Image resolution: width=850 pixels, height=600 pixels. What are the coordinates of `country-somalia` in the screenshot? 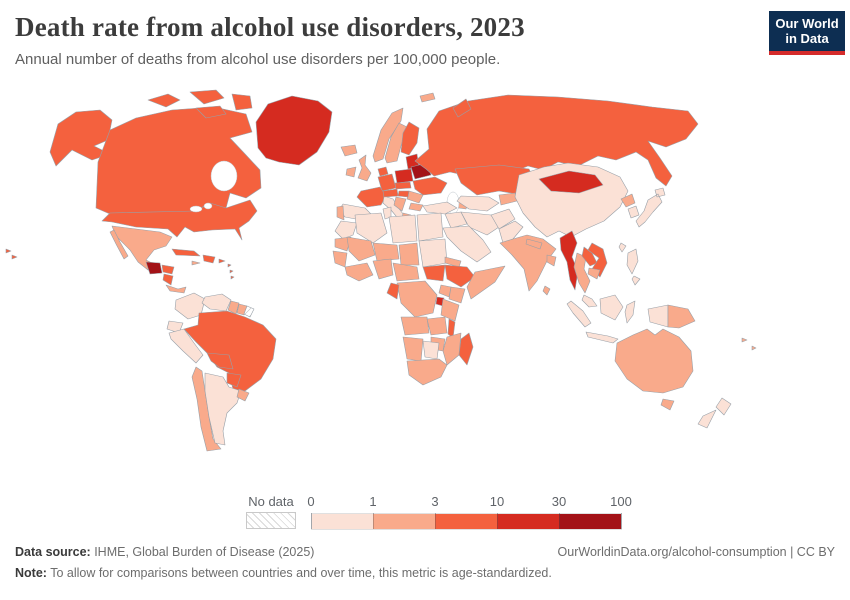 It's located at (486, 282).